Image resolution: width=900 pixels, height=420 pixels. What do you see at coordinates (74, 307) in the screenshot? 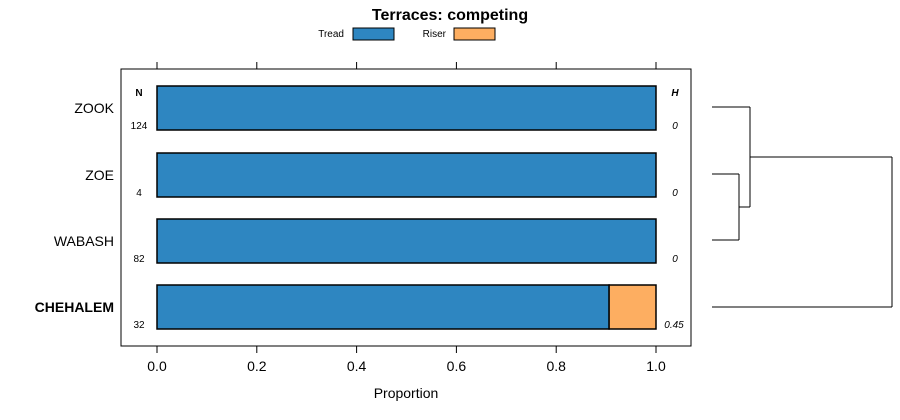
I see `category-label-chehalem: CHEHALEM` at bounding box center [74, 307].